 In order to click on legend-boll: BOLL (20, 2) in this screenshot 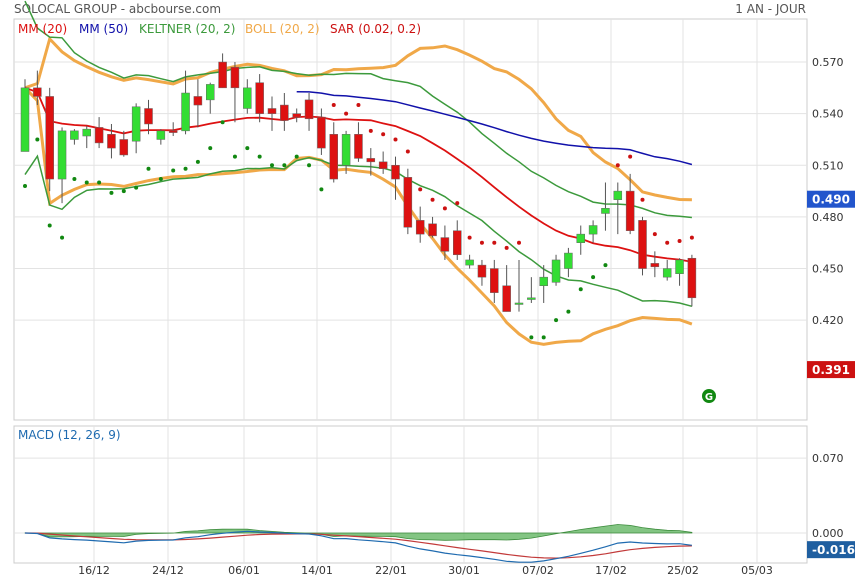, I will do `click(282, 29)`.